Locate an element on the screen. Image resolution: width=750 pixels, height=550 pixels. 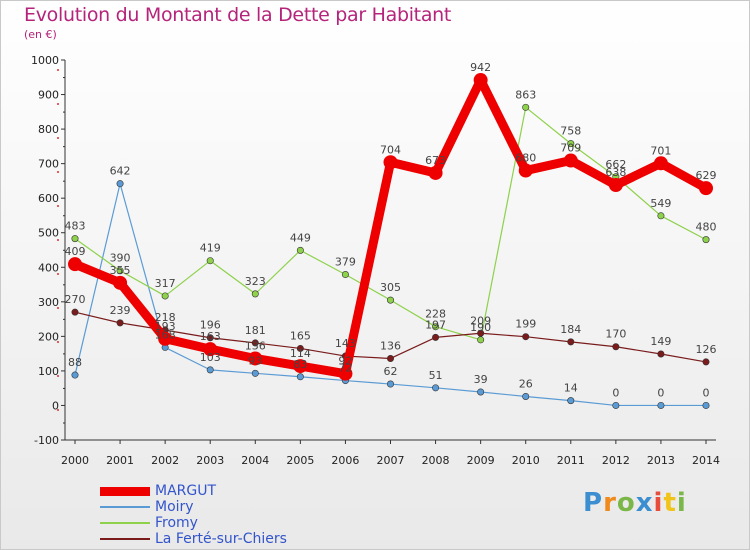
legend-label: MARGUT is located at coordinates (186, 491).